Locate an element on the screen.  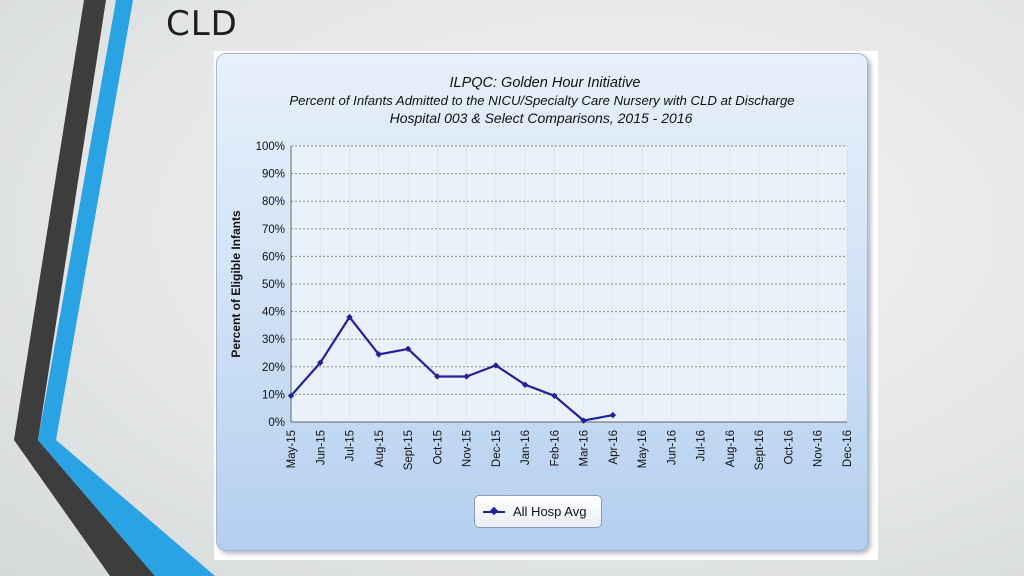
x-tick-label: Apr-16 is located at coordinates (614, 447).